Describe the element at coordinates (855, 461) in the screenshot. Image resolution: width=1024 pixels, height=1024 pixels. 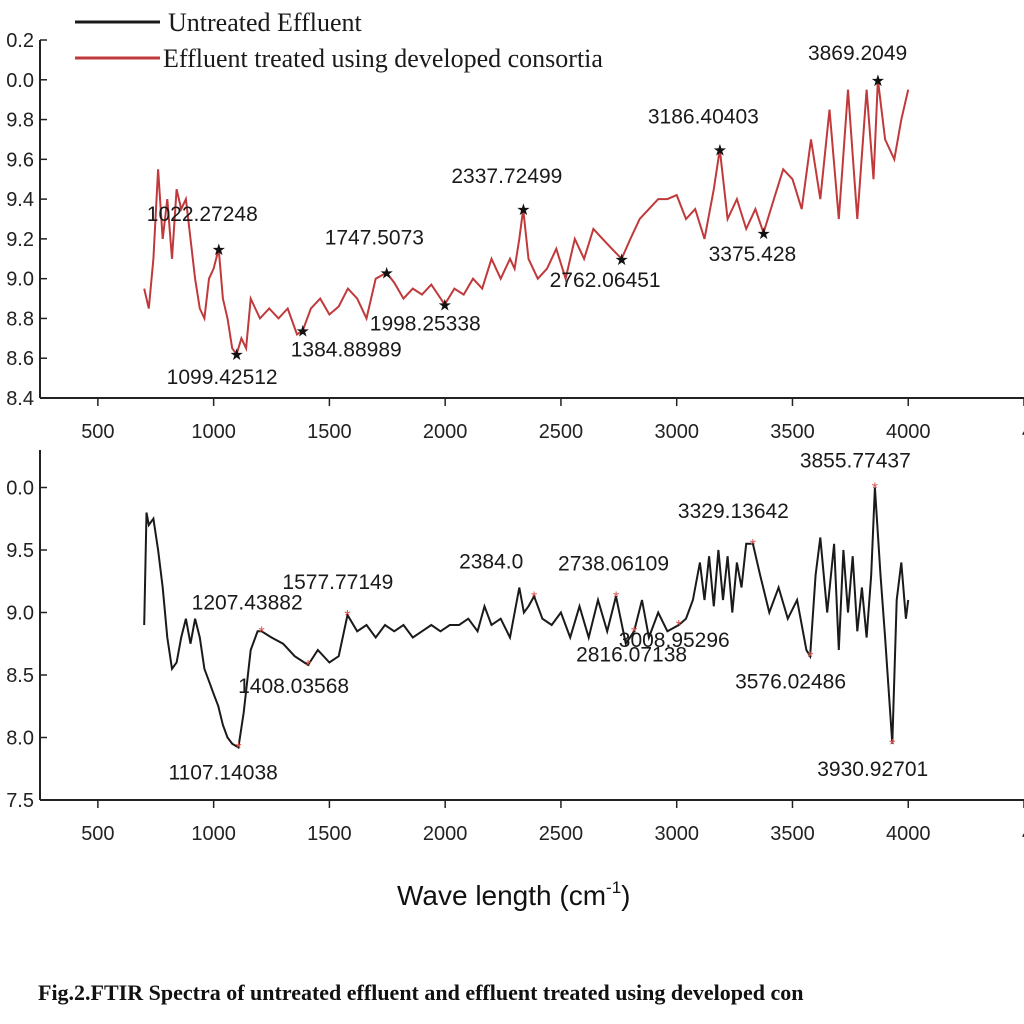
I see `peak-label: 3855.77437` at that location.